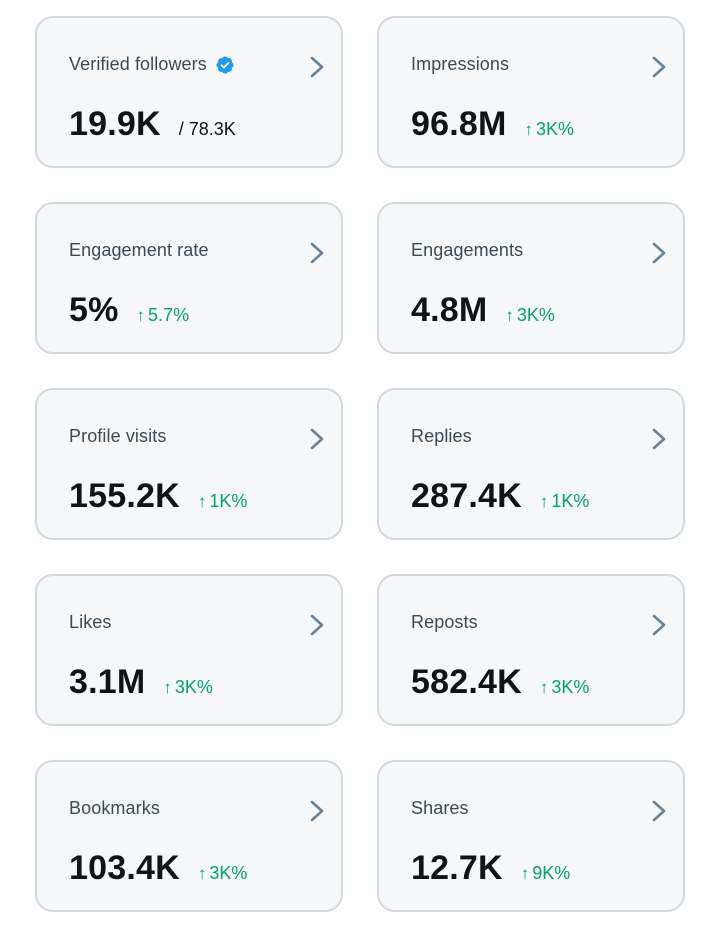 The image size is (720, 930). Describe the element at coordinates (138, 64) in the screenshot. I see `metric-label-text: Verified followers` at that location.